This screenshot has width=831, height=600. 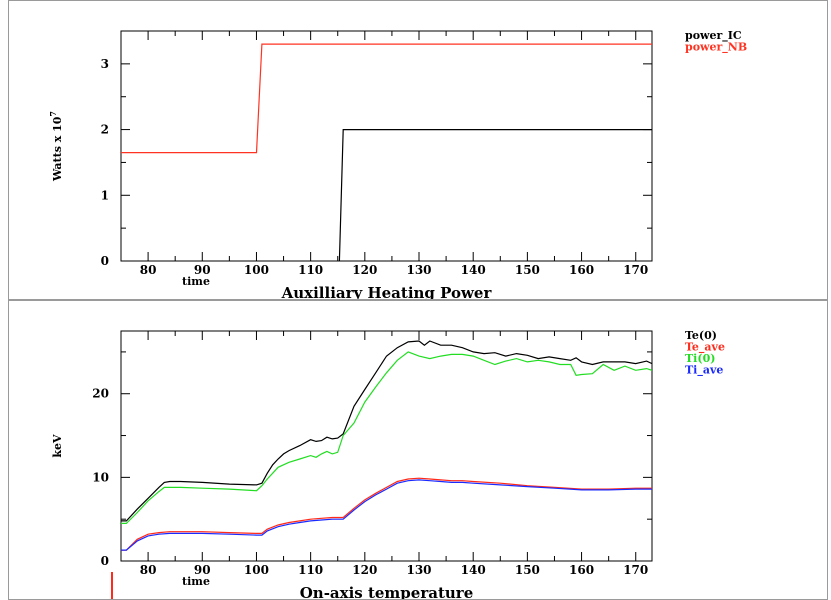 I want to click on temp-x-tick-label-80: 80, so click(x=148, y=570).